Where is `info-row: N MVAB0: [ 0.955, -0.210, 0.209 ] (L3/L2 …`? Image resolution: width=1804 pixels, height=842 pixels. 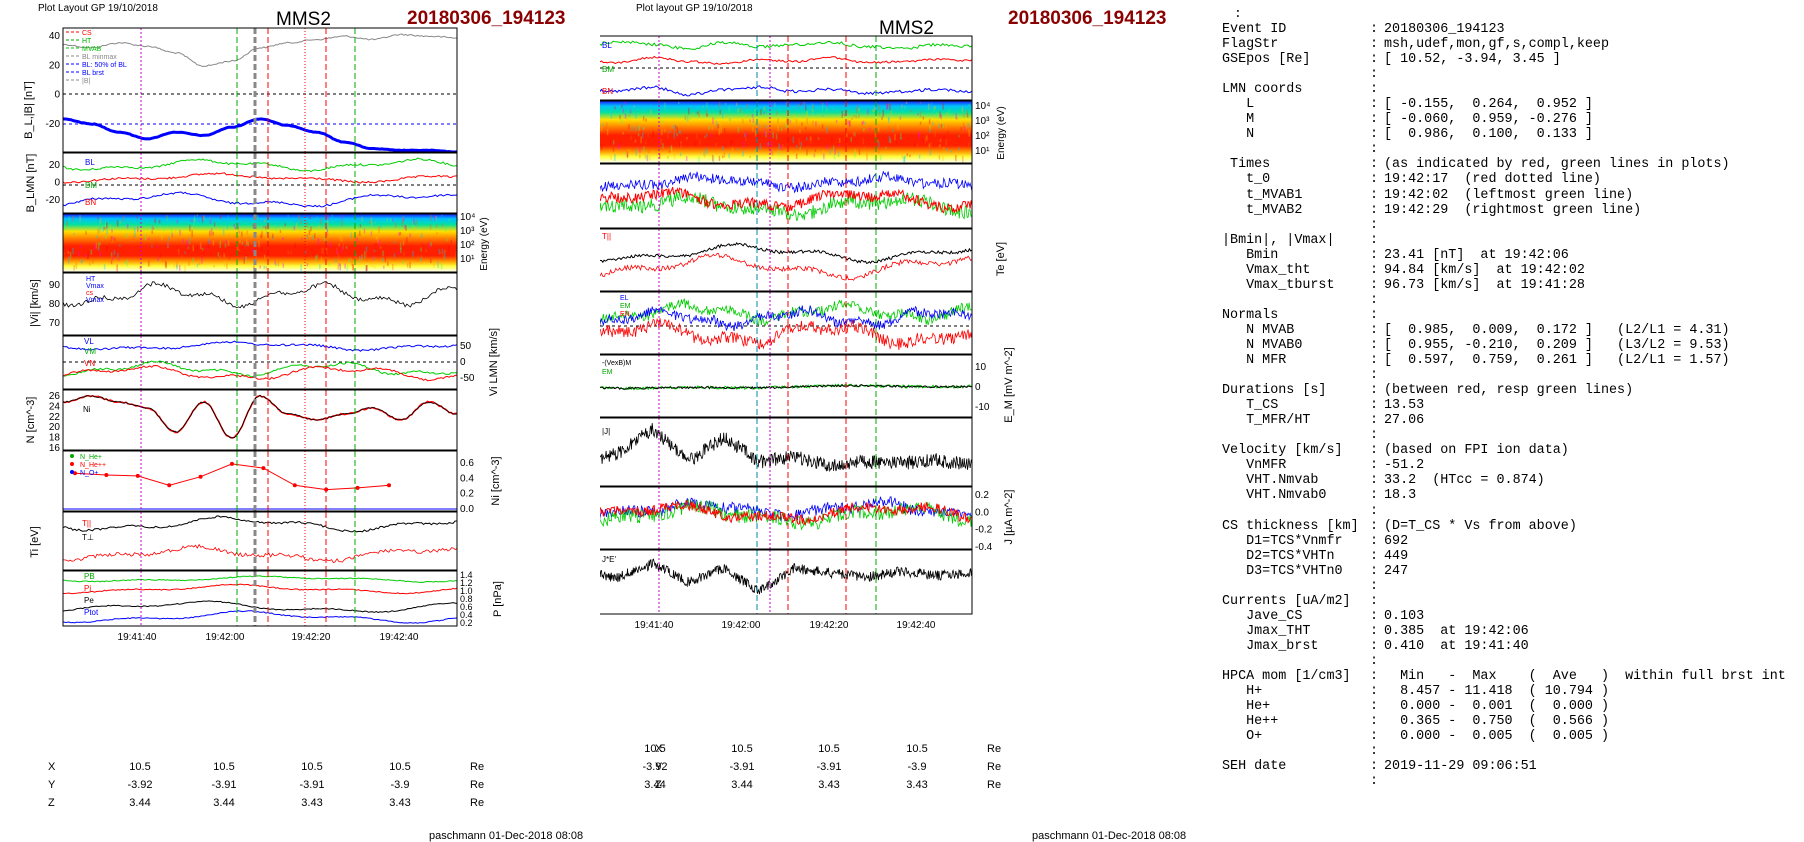 info-row: N MVAB0: [ 0.955, -0.210, 0.209 ] (L3/L2 … is located at coordinates (1504, 345).